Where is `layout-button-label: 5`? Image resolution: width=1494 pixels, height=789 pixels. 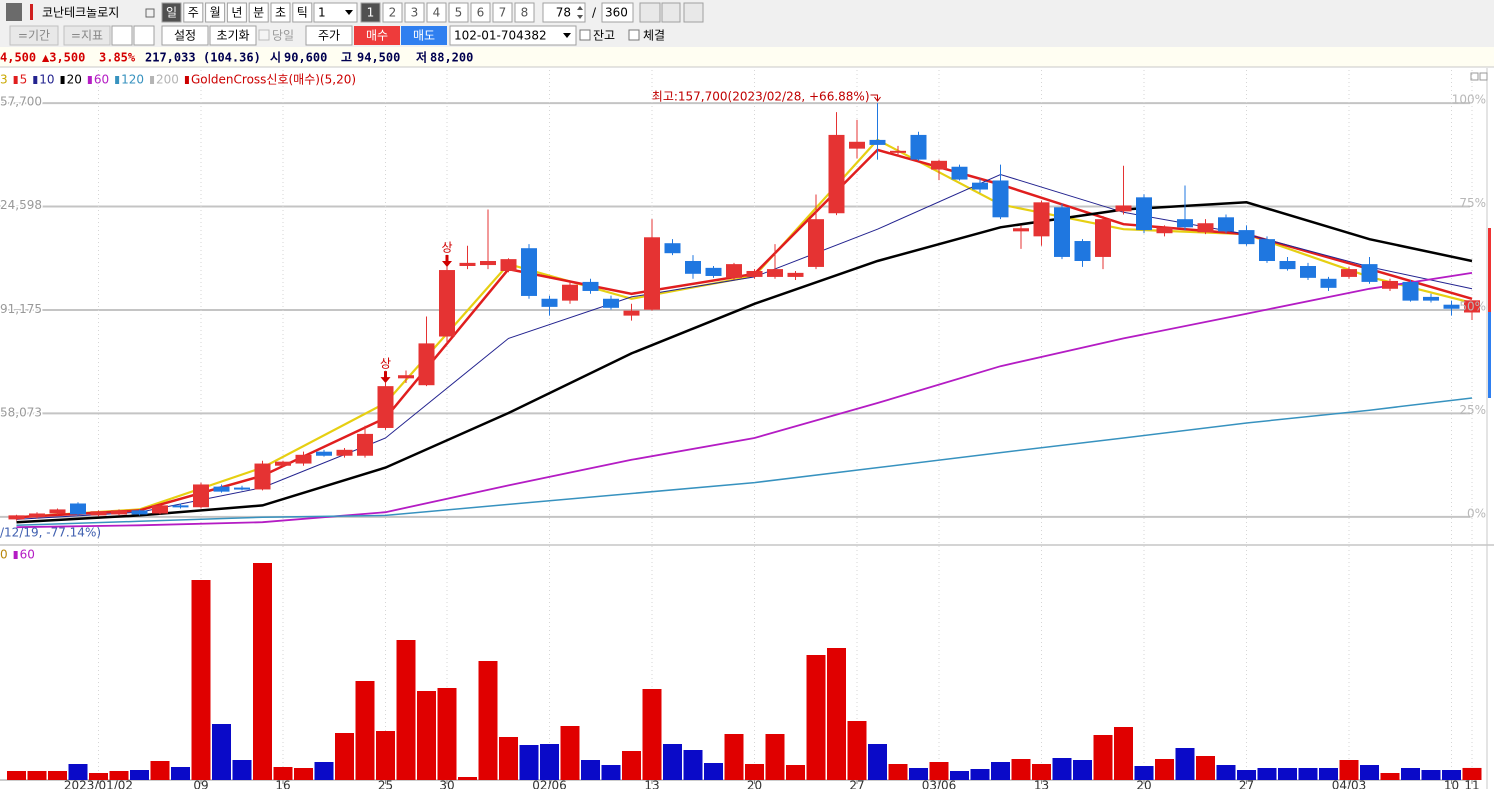
layout-button-label: 5 is located at coordinates (459, 13).